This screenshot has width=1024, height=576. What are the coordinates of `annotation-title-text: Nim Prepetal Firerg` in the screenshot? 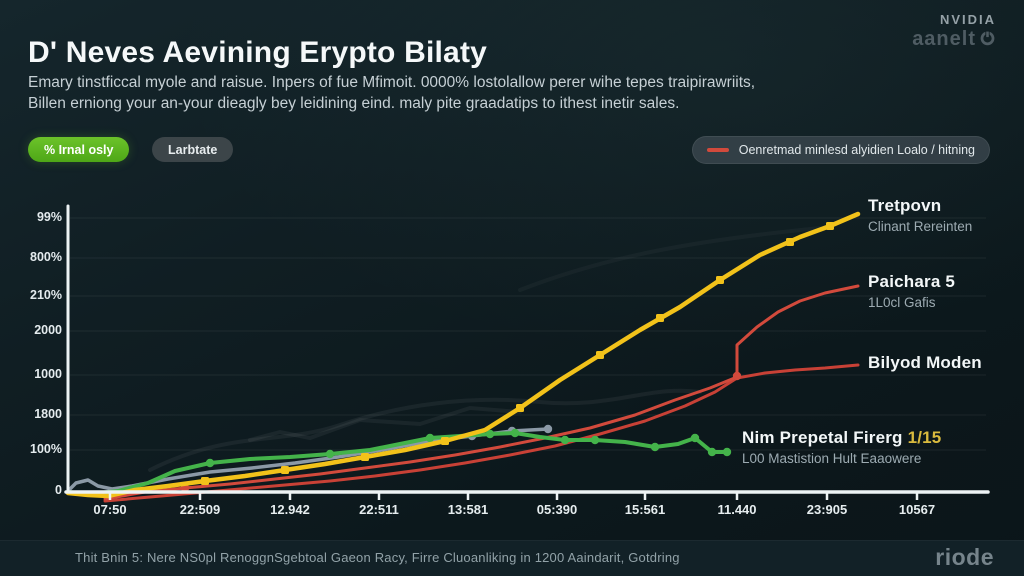 It's located at (822, 437).